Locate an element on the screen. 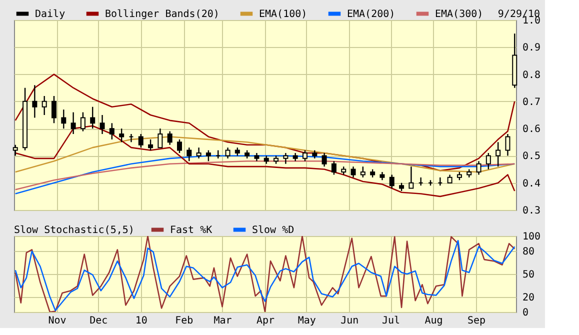 The width and height of the screenshot is (579, 335). y-tick-label: 0.5 is located at coordinates (531, 156).